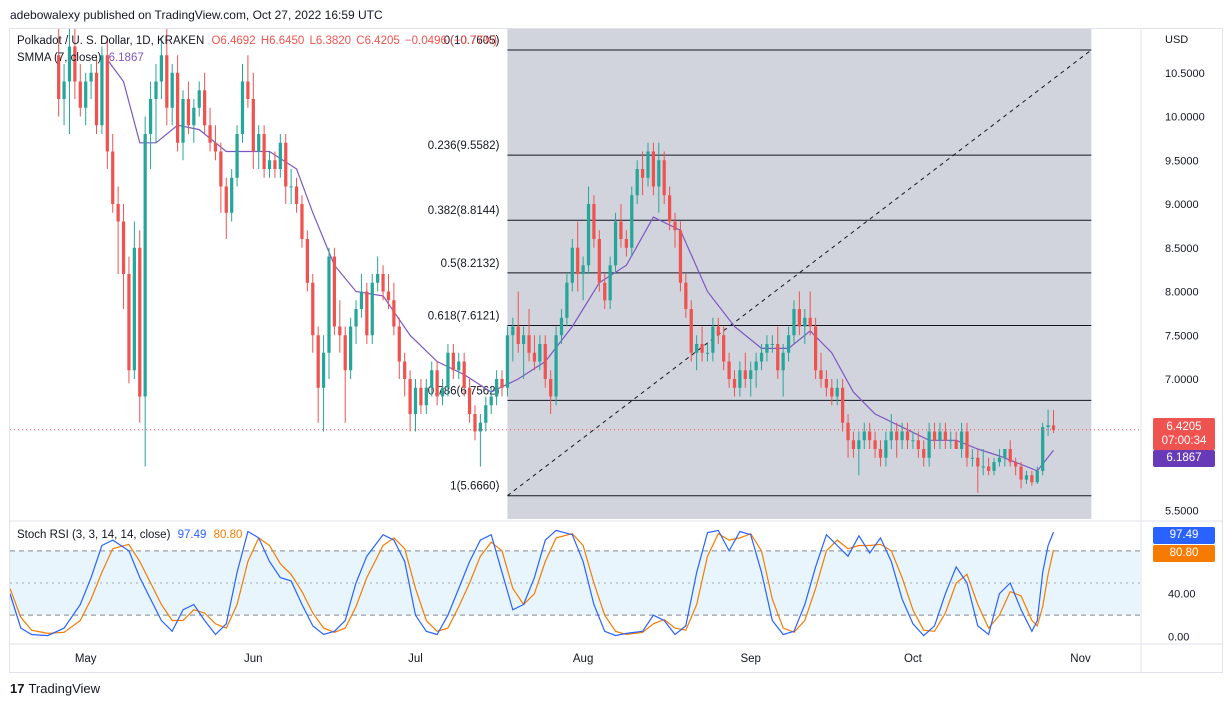  Describe the element at coordinates (1182, 595) in the screenshot. I see `stoch-axis-tick: 40.00` at that location.